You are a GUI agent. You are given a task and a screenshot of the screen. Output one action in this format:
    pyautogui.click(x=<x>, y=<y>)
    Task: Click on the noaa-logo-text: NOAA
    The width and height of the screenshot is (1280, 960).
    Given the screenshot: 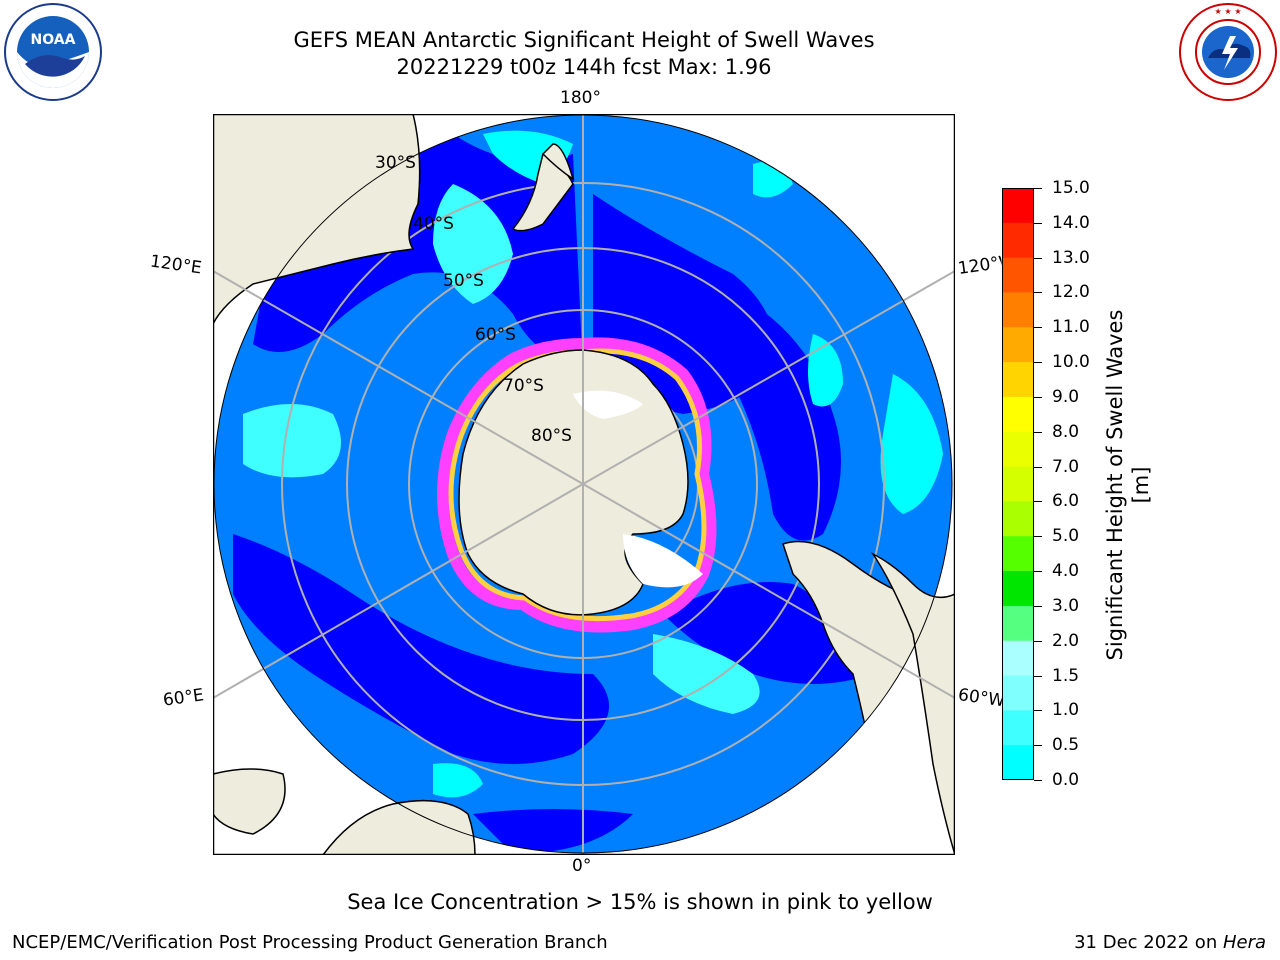 What is the action you would take?
    pyautogui.click(x=53, y=40)
    